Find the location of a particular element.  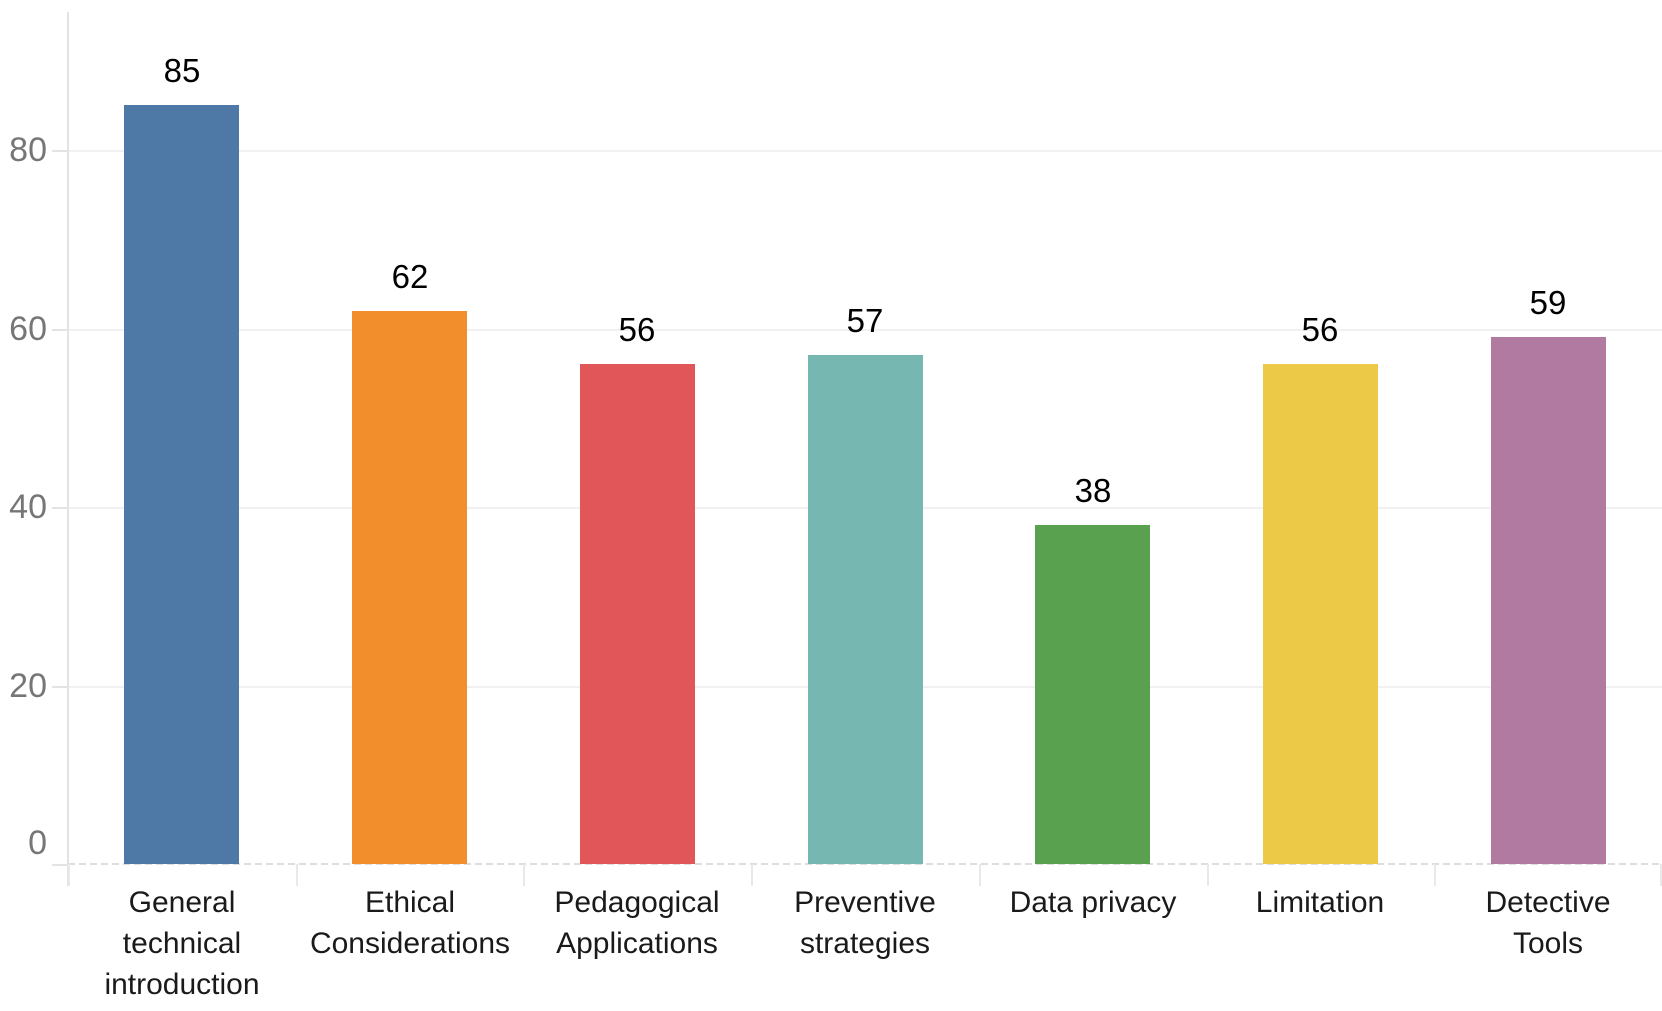

y-axis-tick-label: 0 is located at coordinates (37, 843).